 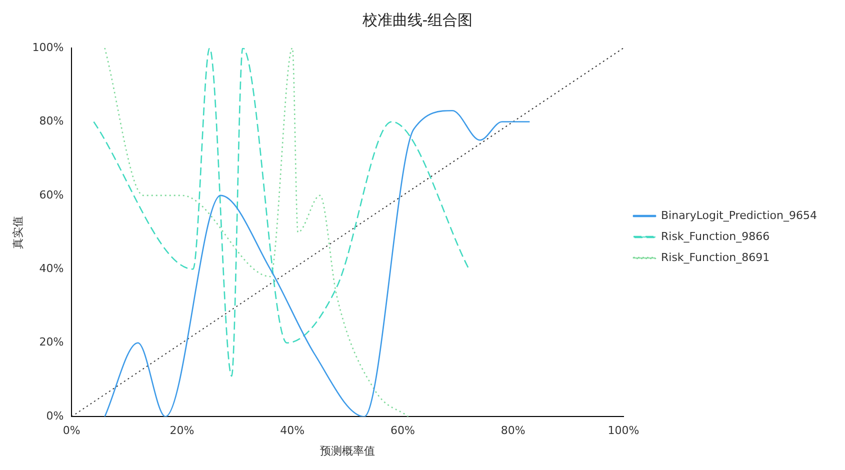 I want to click on legend-label: Risk_Function_8691, so click(x=715, y=257).